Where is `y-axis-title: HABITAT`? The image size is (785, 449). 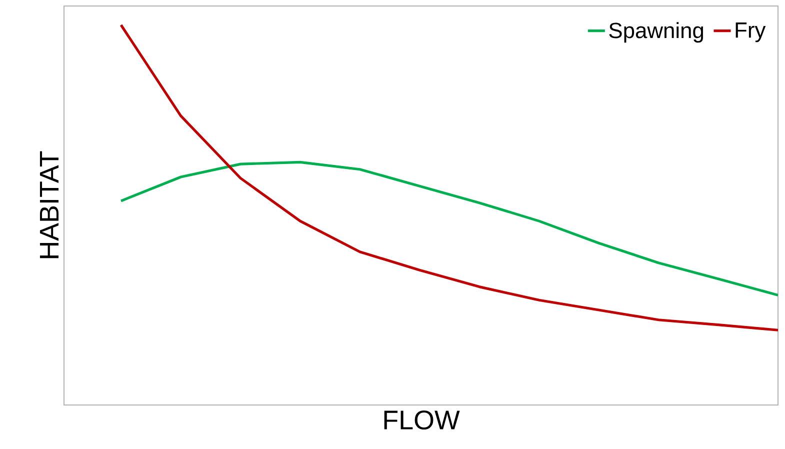
y-axis-title: HABITAT is located at coordinates (49, 204).